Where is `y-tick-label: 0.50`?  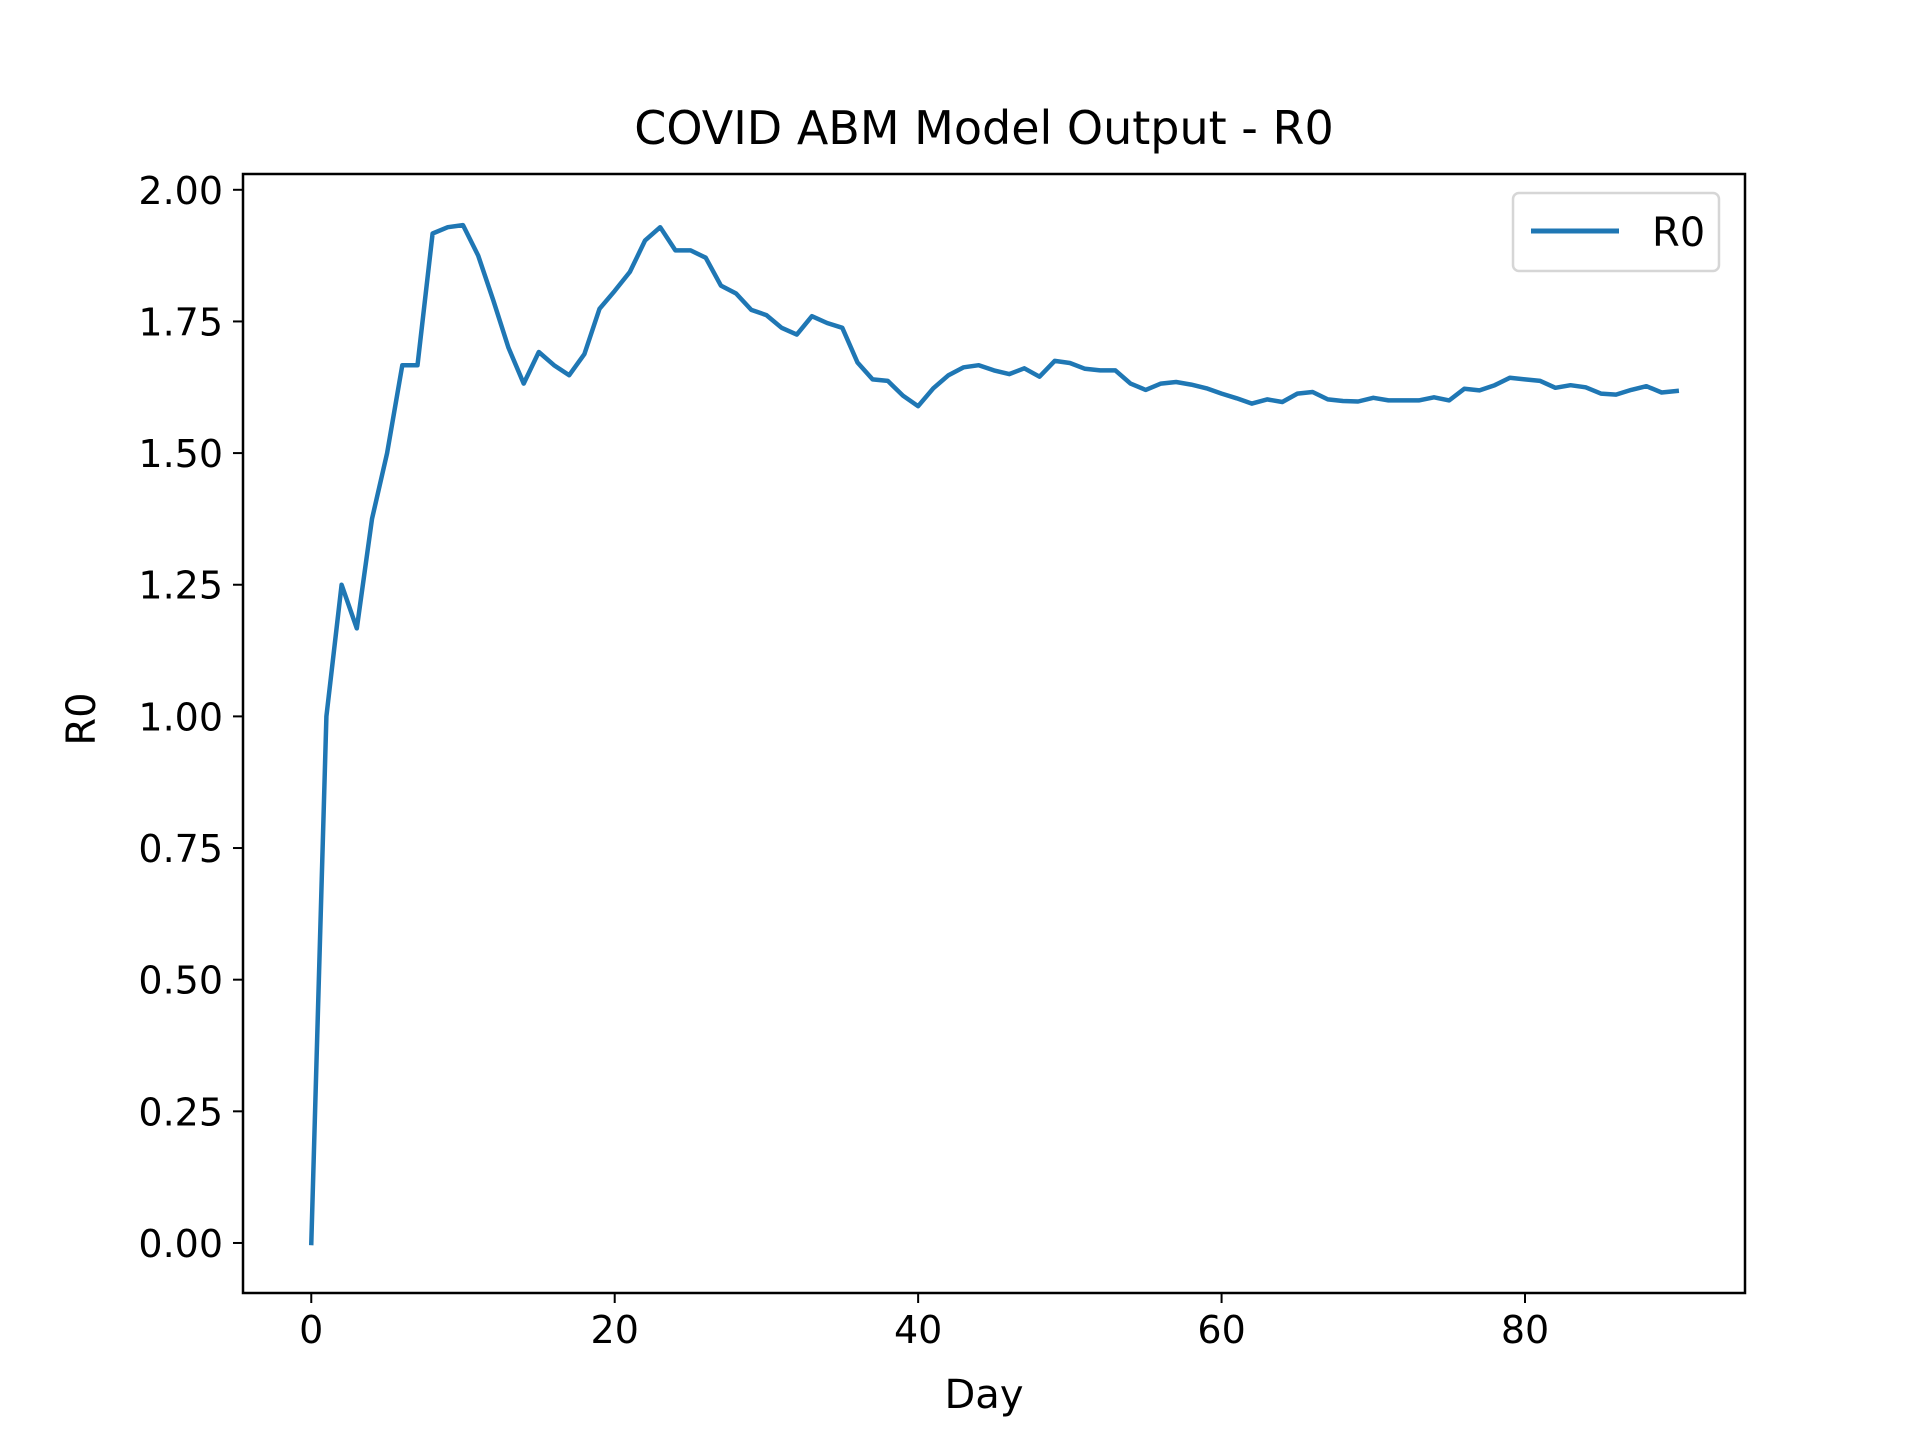 y-tick-label: 0.50 is located at coordinates (180, 981).